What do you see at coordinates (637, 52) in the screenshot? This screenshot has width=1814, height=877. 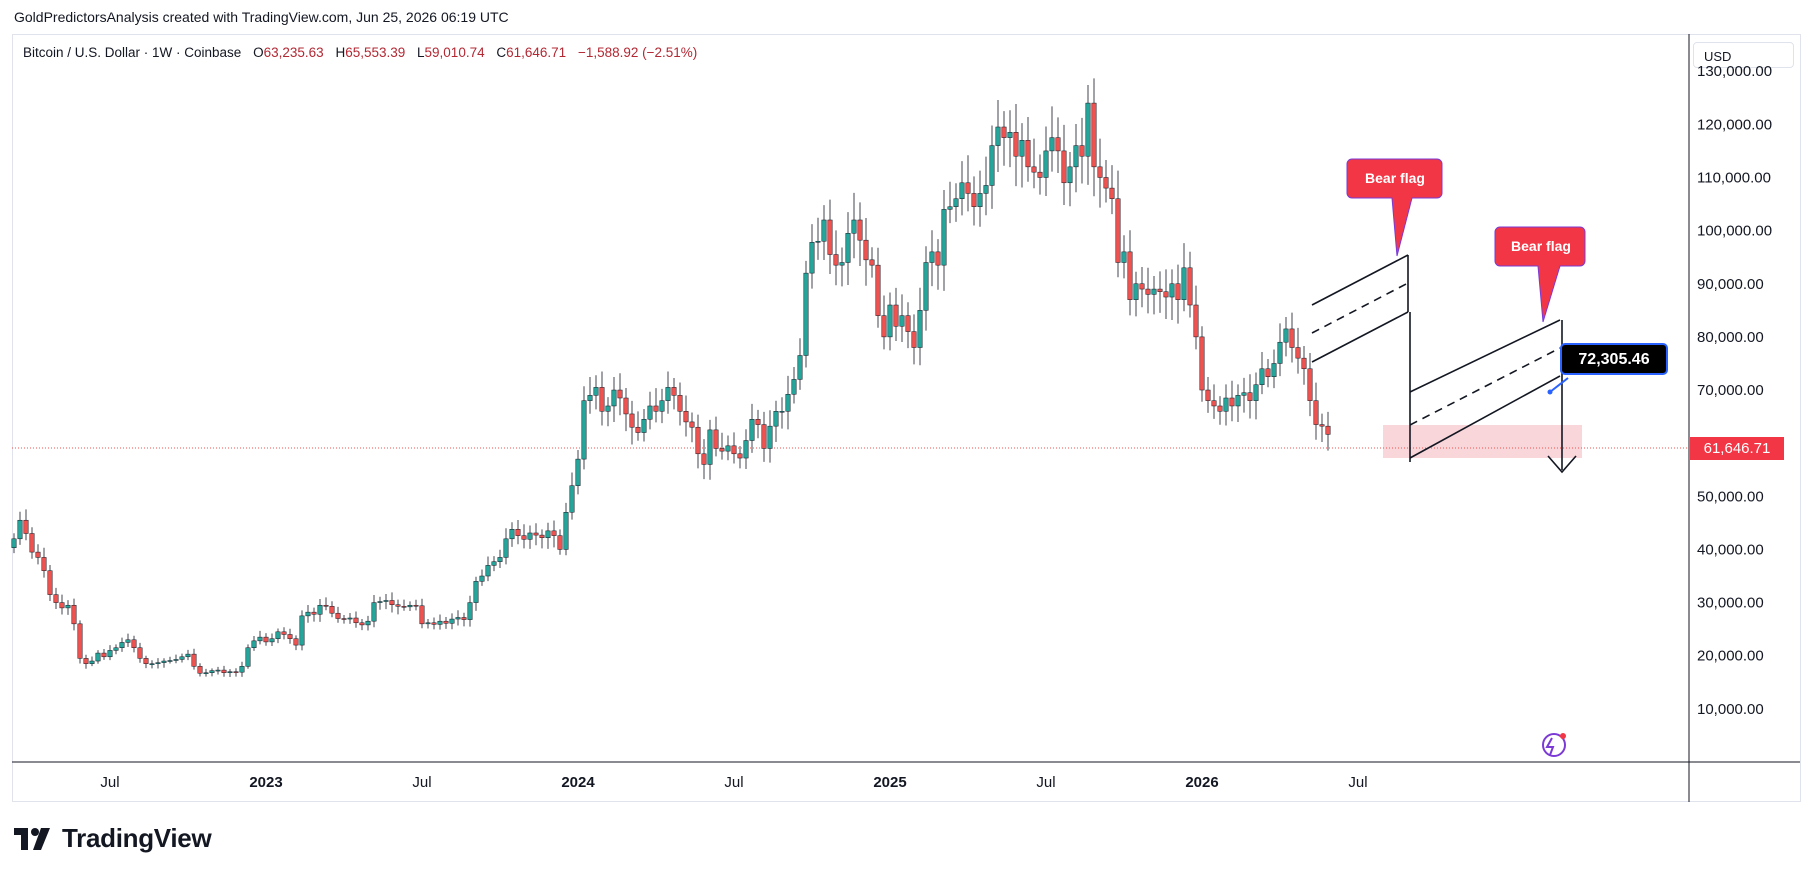 I see `change-value: −1,588.92 (−2.51%)` at bounding box center [637, 52].